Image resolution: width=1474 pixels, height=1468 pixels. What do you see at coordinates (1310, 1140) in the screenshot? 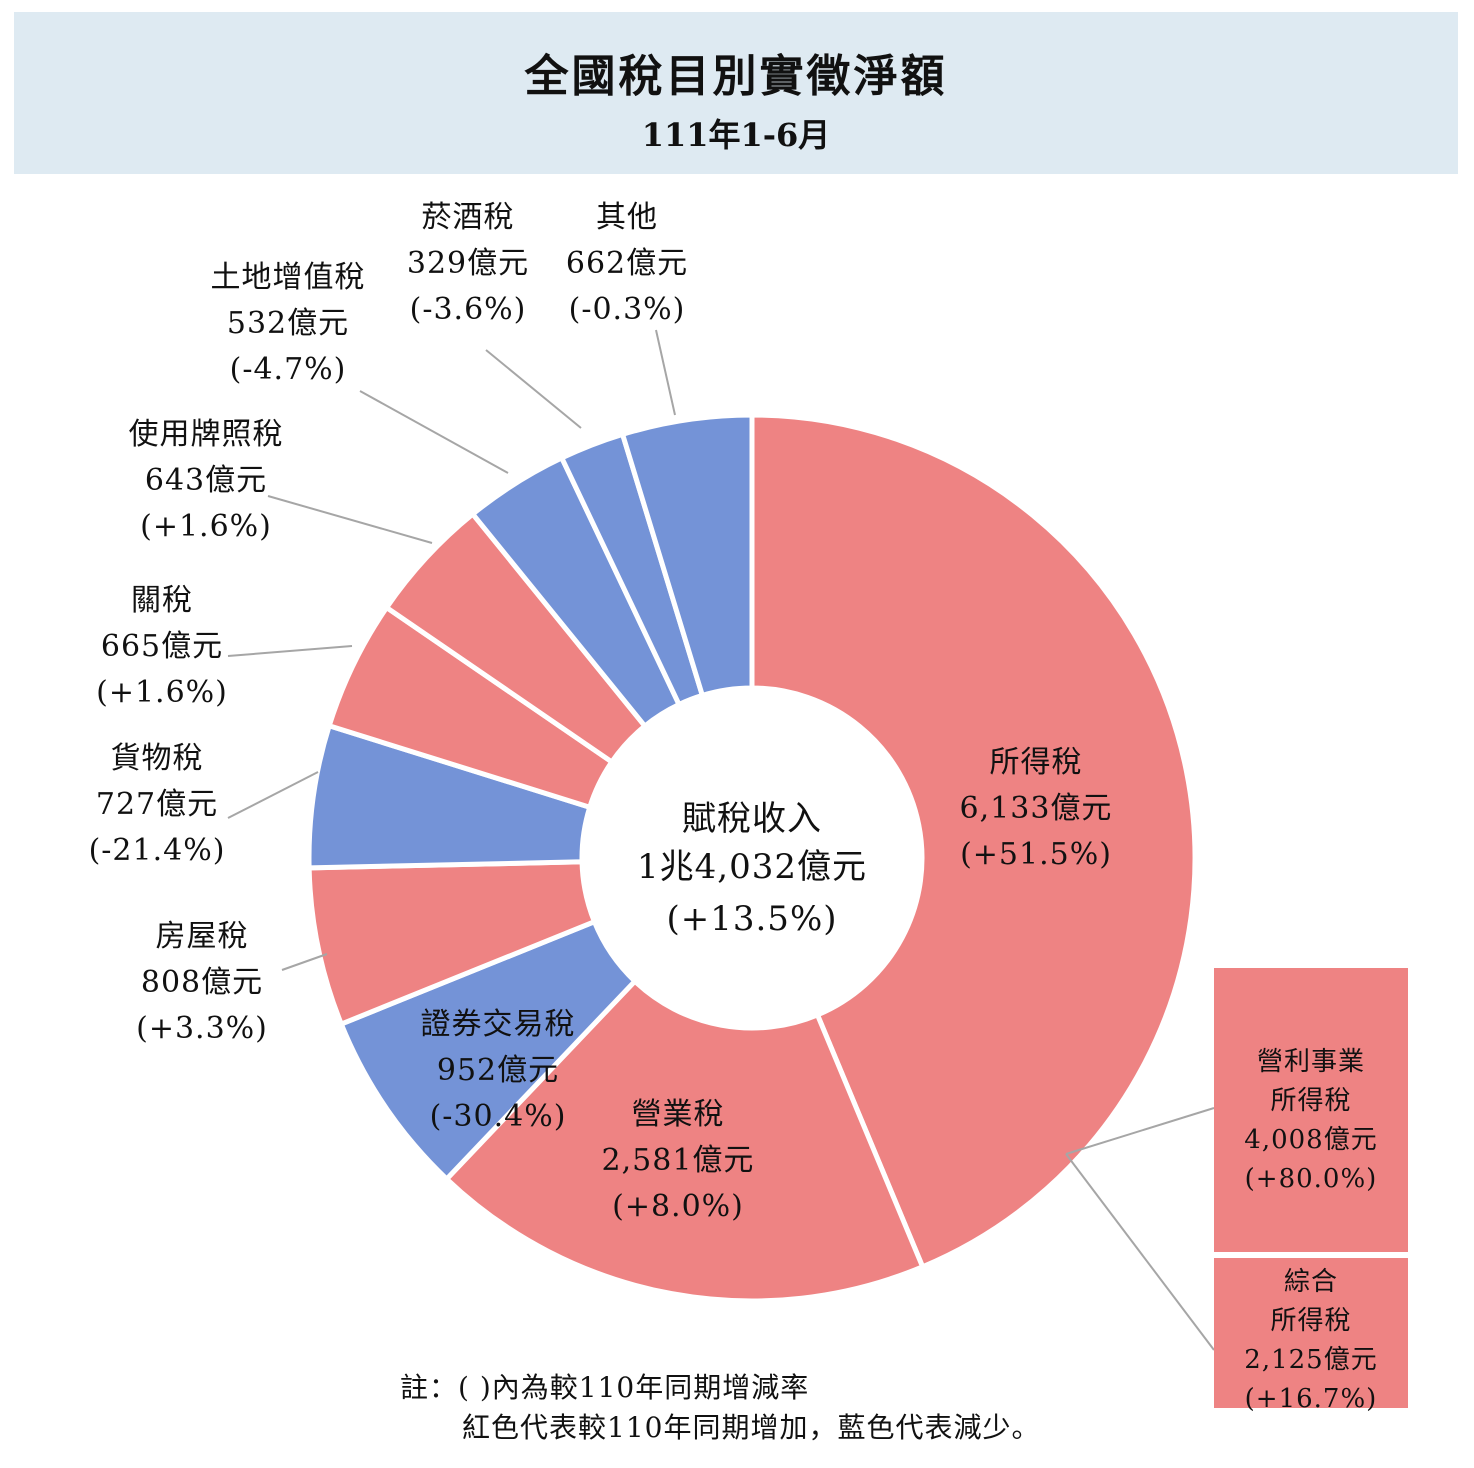
I see `breakdown-value-1: 4,008億元` at bounding box center [1310, 1140].